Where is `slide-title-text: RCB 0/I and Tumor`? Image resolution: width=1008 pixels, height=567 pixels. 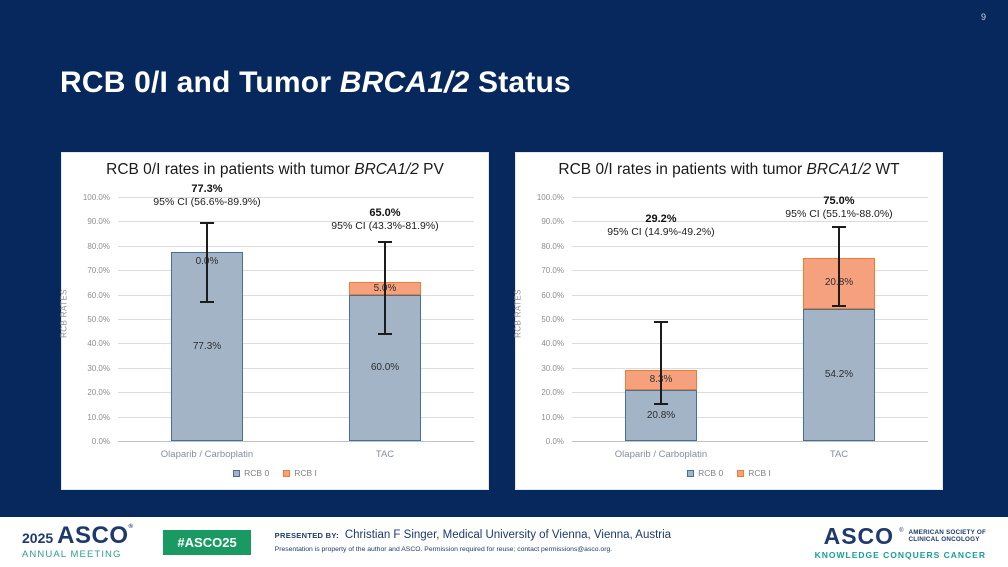 slide-title-text: RCB 0/I and Tumor is located at coordinates (200, 82).